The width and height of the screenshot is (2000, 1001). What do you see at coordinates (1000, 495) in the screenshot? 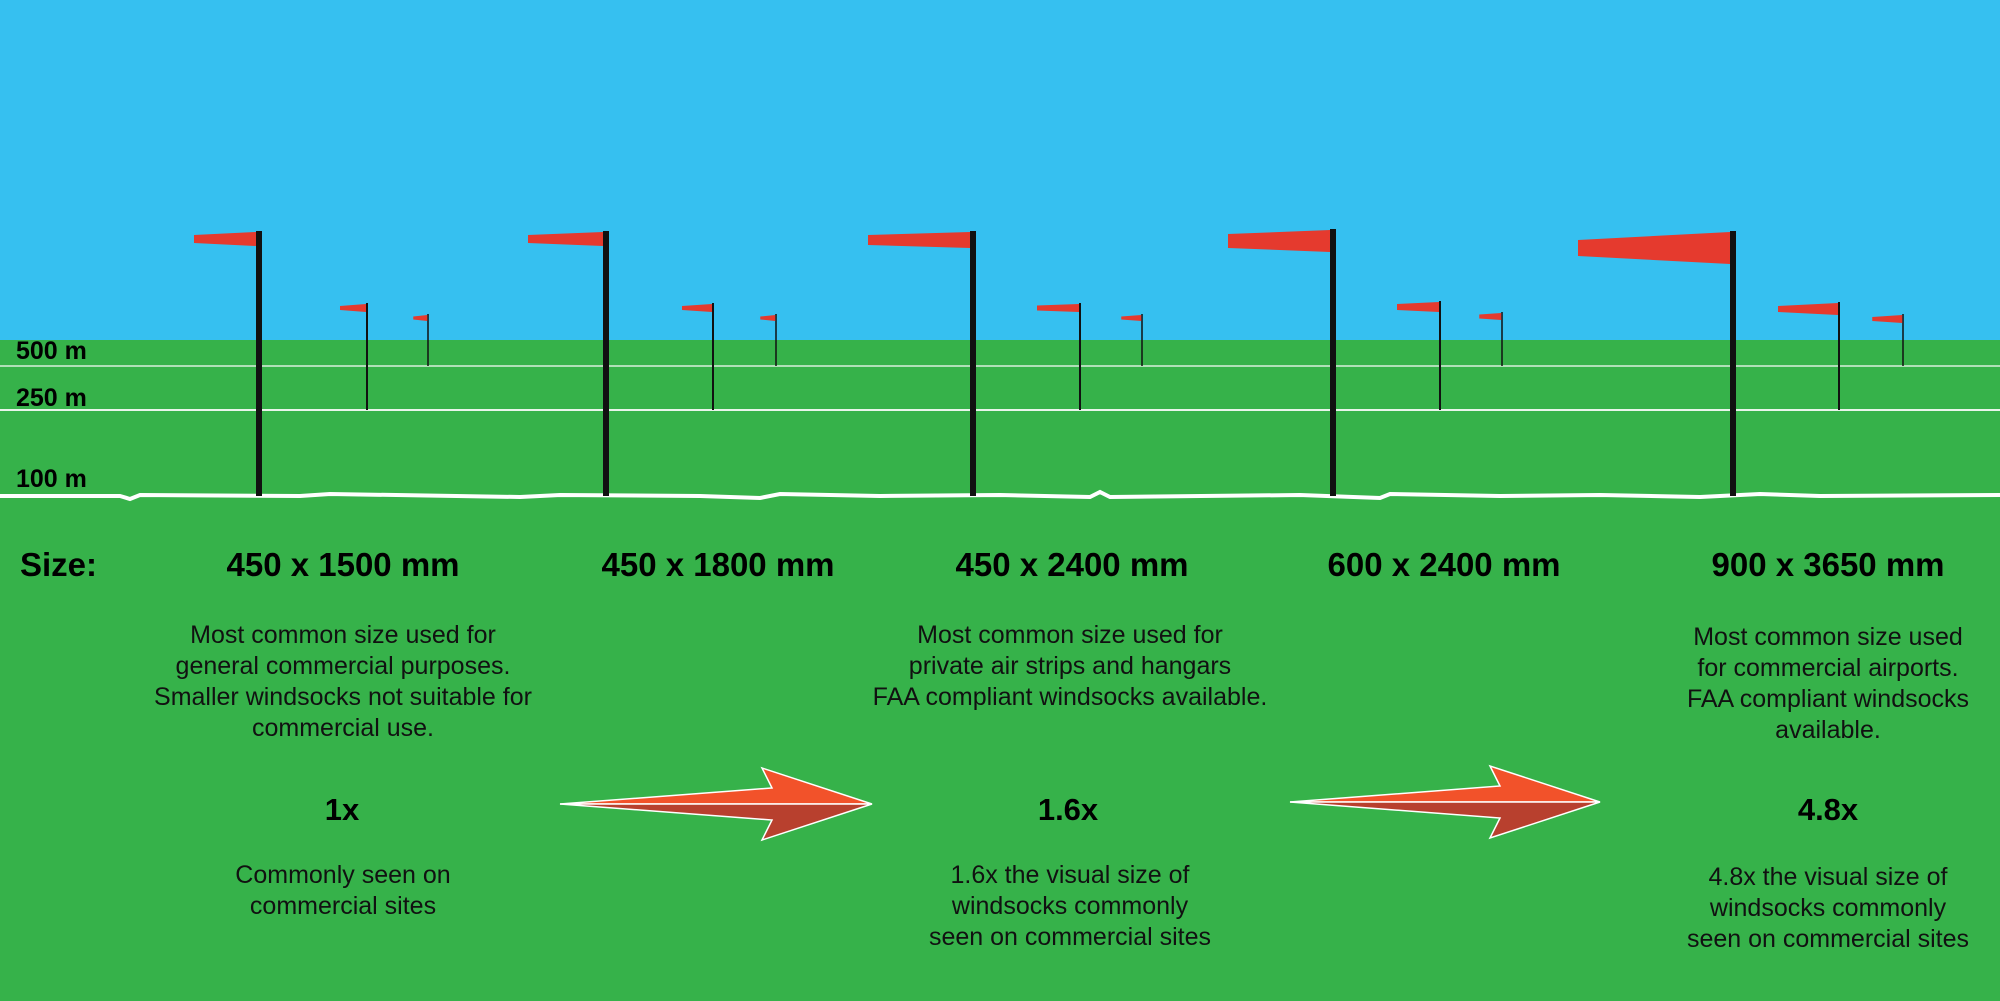
I see `distance-line-100m` at bounding box center [1000, 495].